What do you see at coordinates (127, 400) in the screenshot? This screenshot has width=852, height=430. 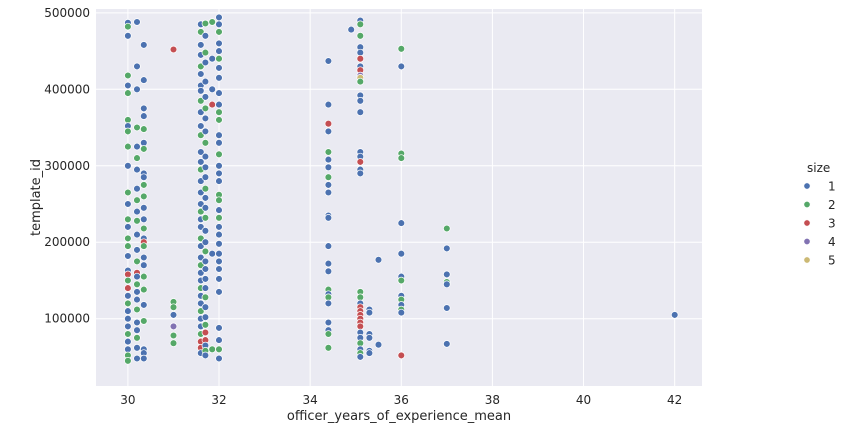 I see `x-tick-label: 30` at bounding box center [127, 400].